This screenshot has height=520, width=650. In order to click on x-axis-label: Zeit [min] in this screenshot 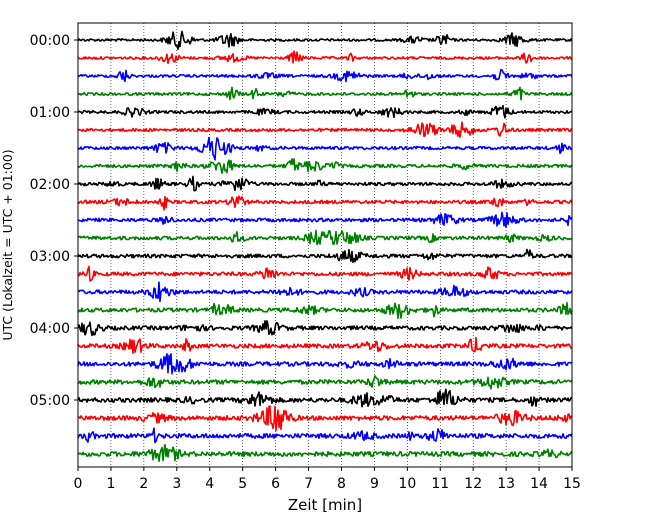, I will do `click(325, 505)`.